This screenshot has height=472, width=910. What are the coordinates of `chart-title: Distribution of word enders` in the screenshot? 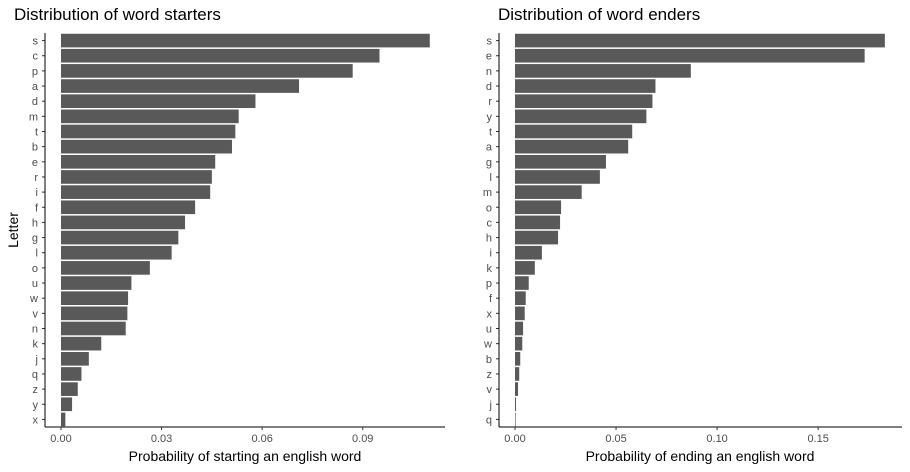 It's located at (599, 14).